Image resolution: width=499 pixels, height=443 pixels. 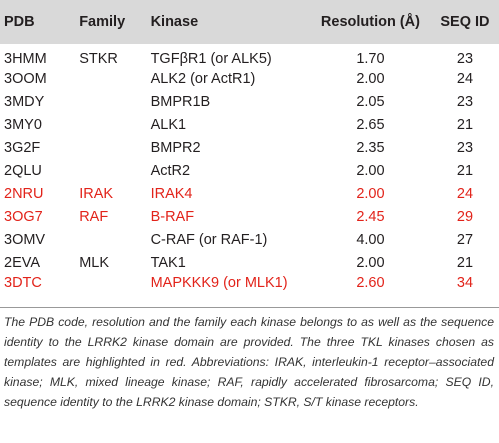 I want to click on table-row: 3MDY BMPR1B 2.05 23, so click(x=249, y=101).